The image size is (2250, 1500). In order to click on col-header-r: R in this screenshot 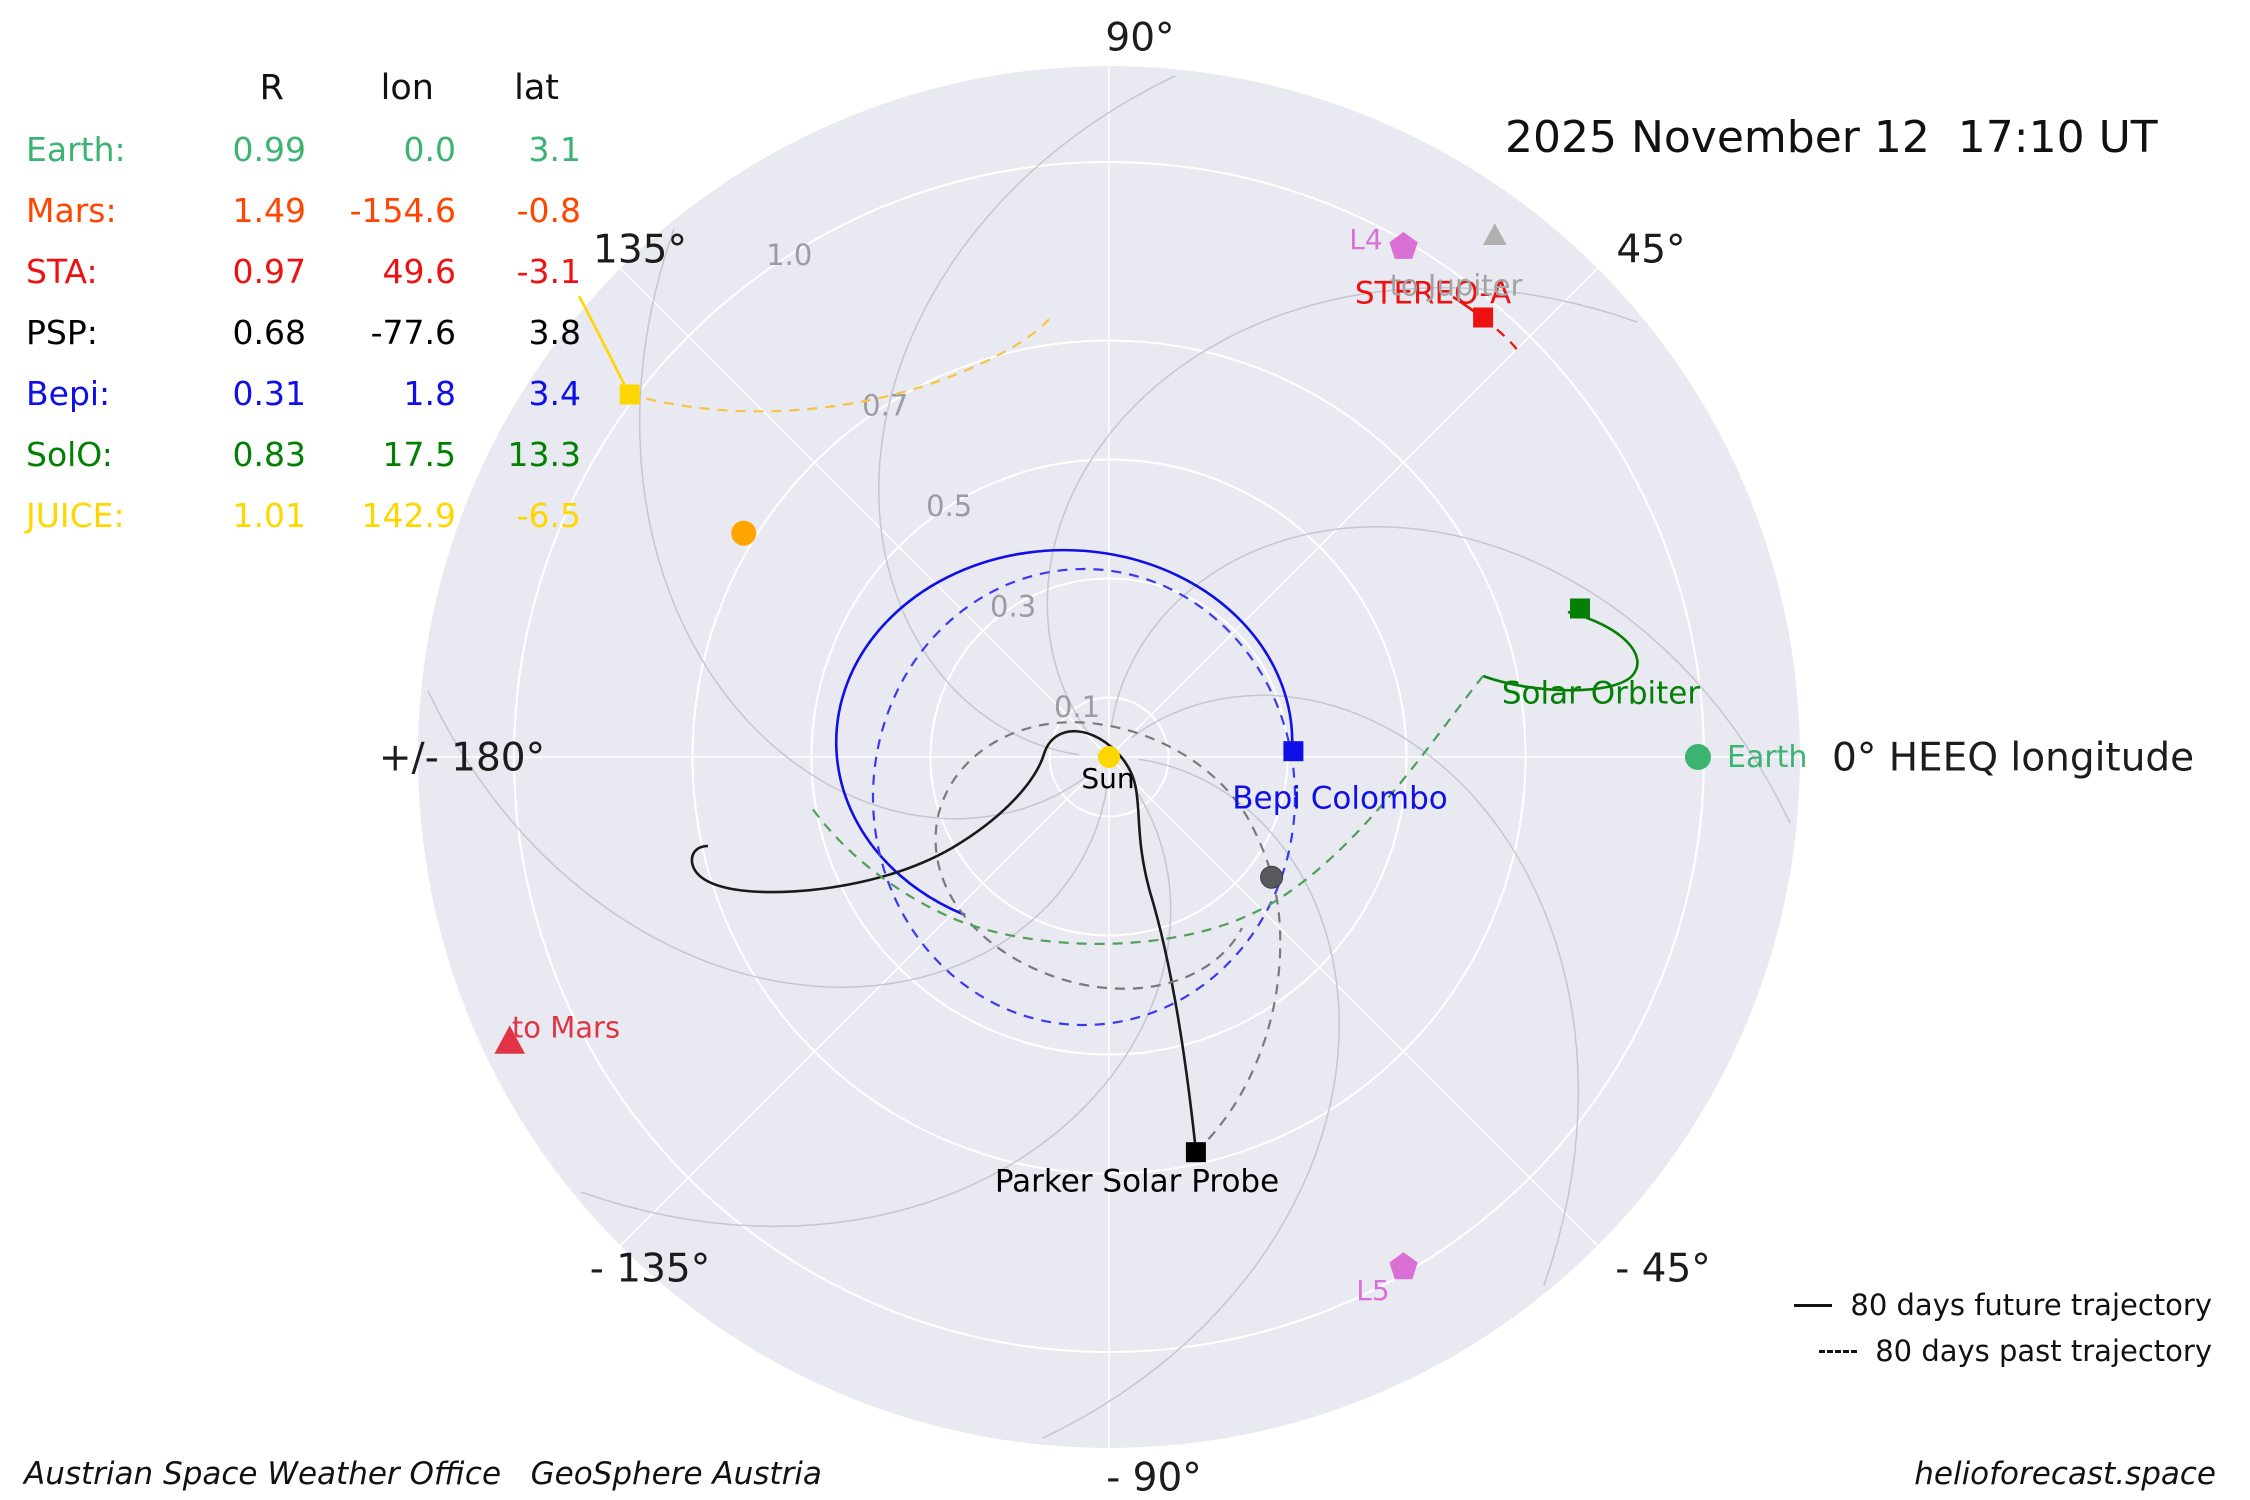, I will do `click(271, 88)`.